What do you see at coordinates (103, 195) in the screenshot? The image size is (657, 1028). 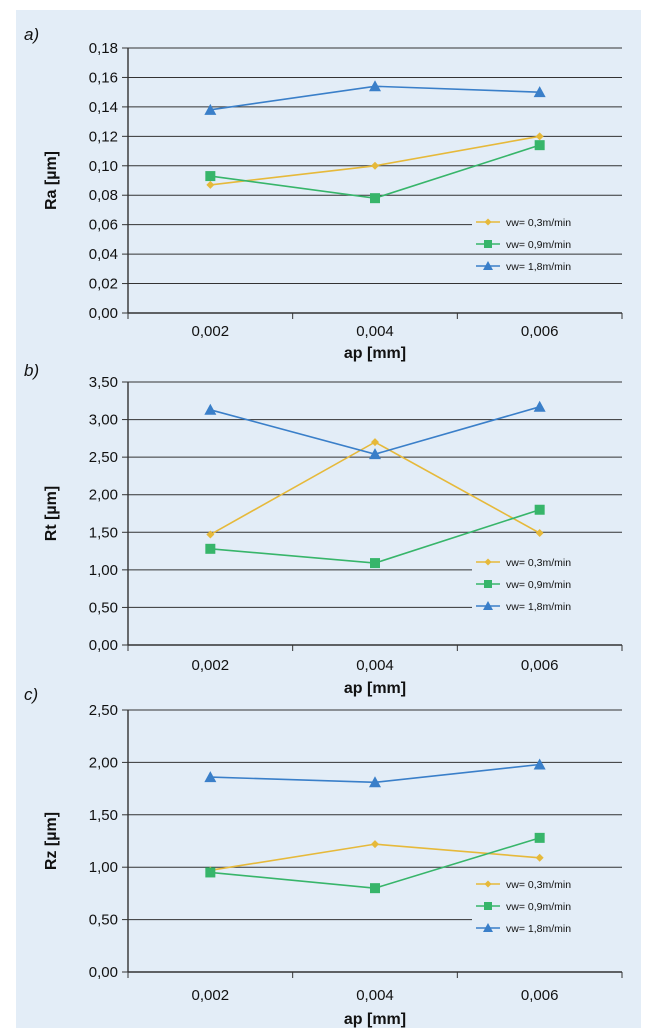 I see `y-tick-label: 0,08` at bounding box center [103, 195].